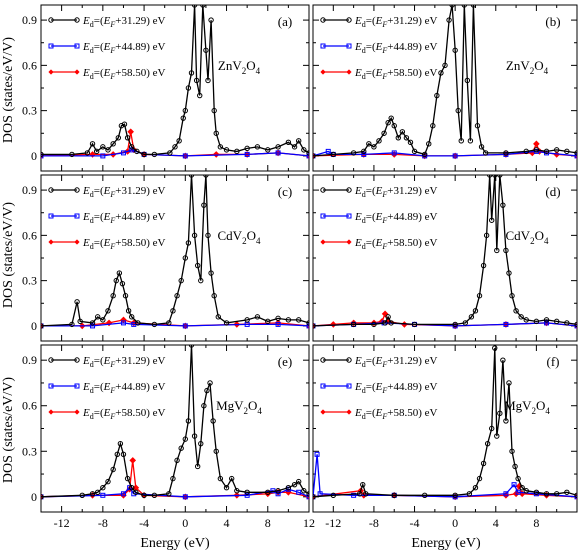 The image size is (582, 553). Describe the element at coordinates (536, 523) in the screenshot. I see `x-tick-label: 8` at that location.